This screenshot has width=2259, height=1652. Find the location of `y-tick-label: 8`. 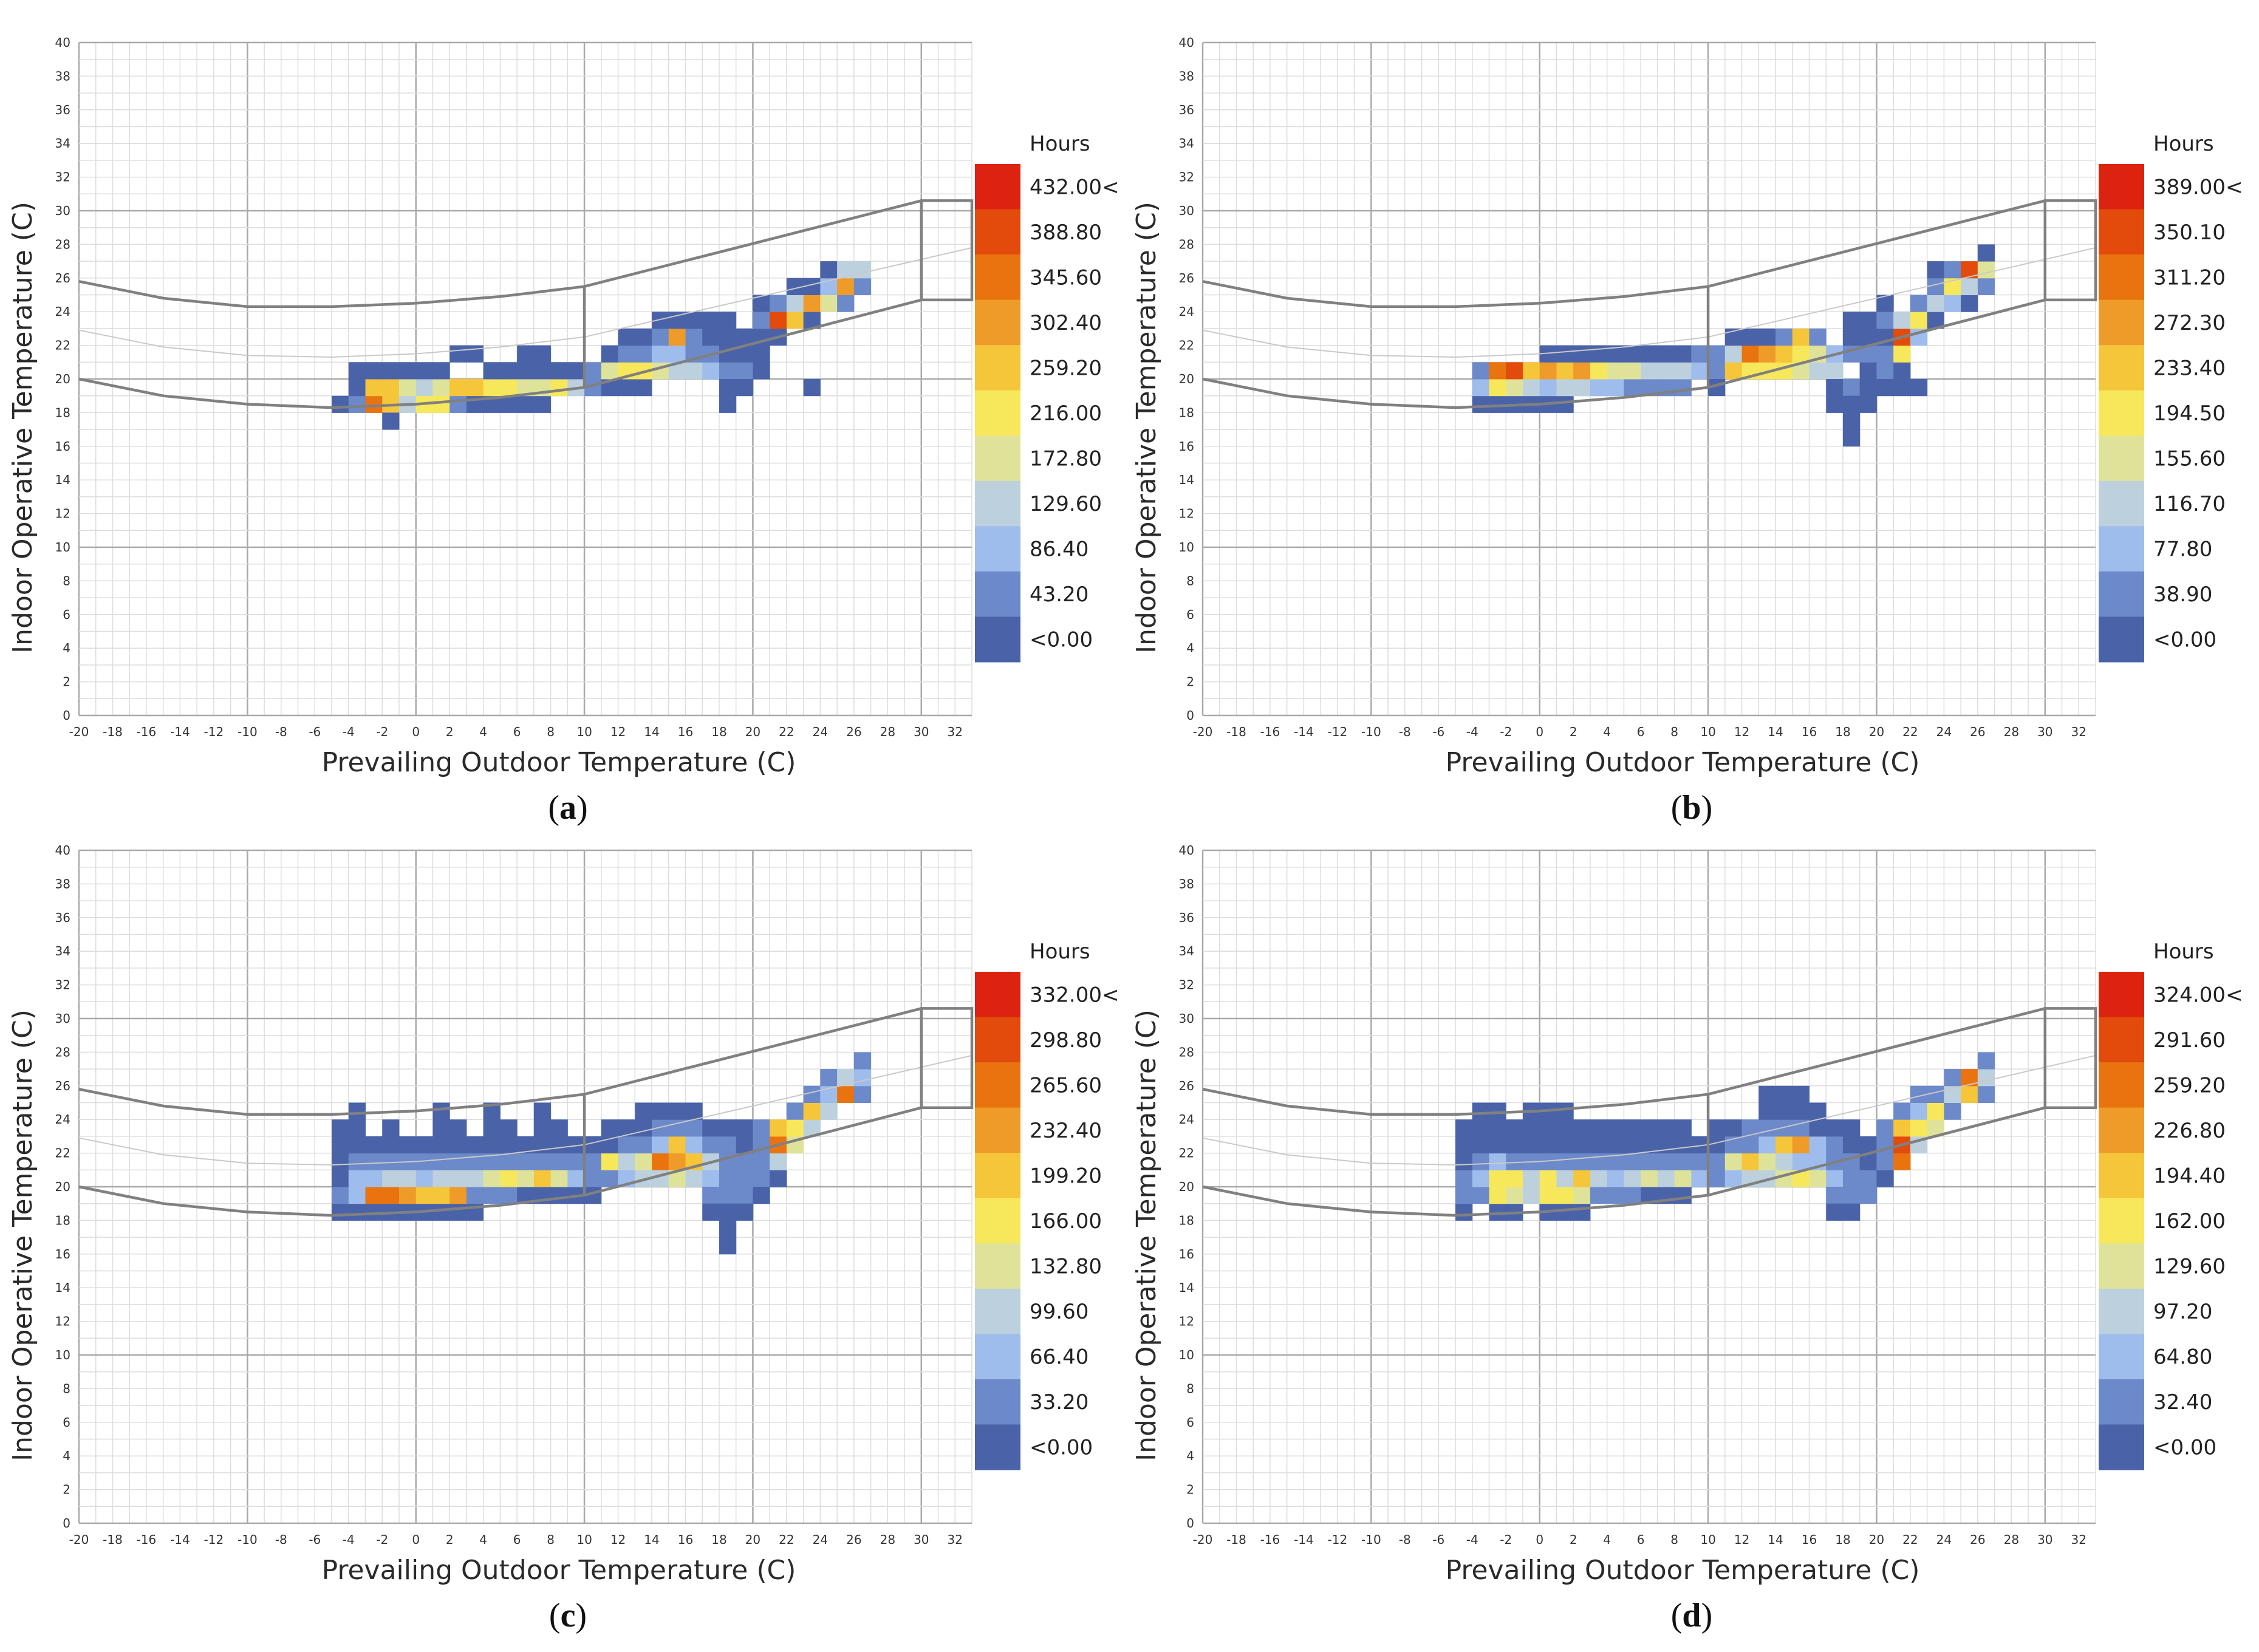

y-tick-label: 8 is located at coordinates (1190, 580).